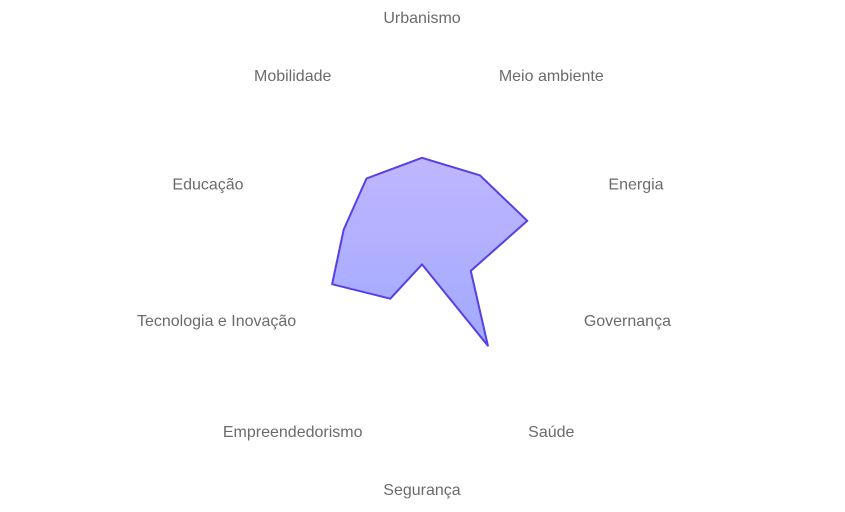  I want to click on axis-label: Governança, so click(627, 321).